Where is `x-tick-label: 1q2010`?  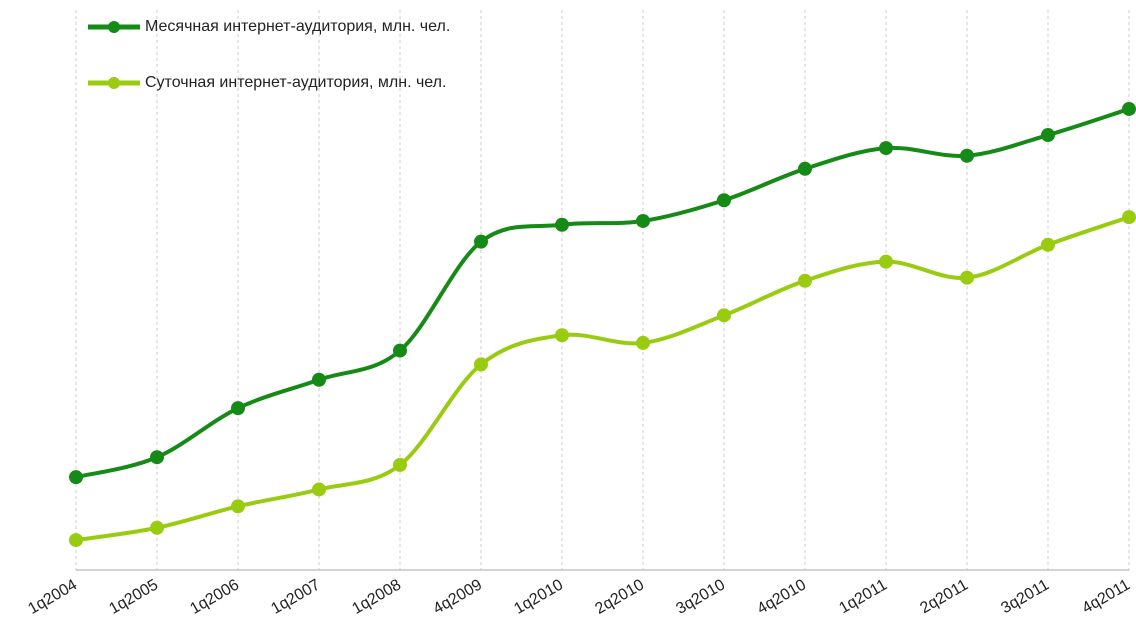
x-tick-label: 1q2010 is located at coordinates (538, 596).